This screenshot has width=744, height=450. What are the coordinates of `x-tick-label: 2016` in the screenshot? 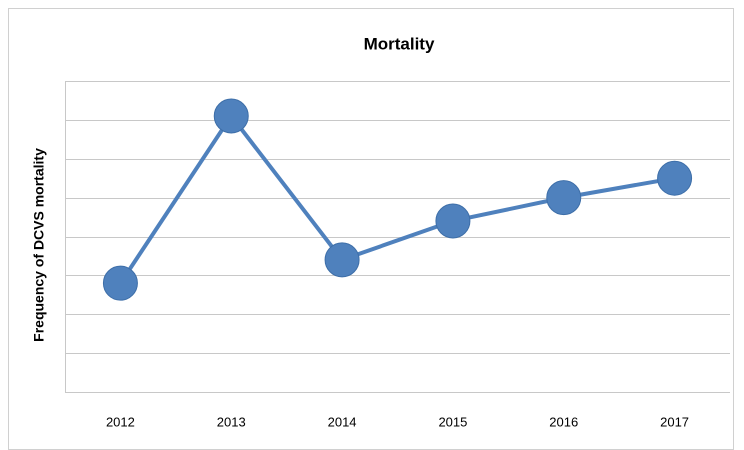 It's located at (563, 421).